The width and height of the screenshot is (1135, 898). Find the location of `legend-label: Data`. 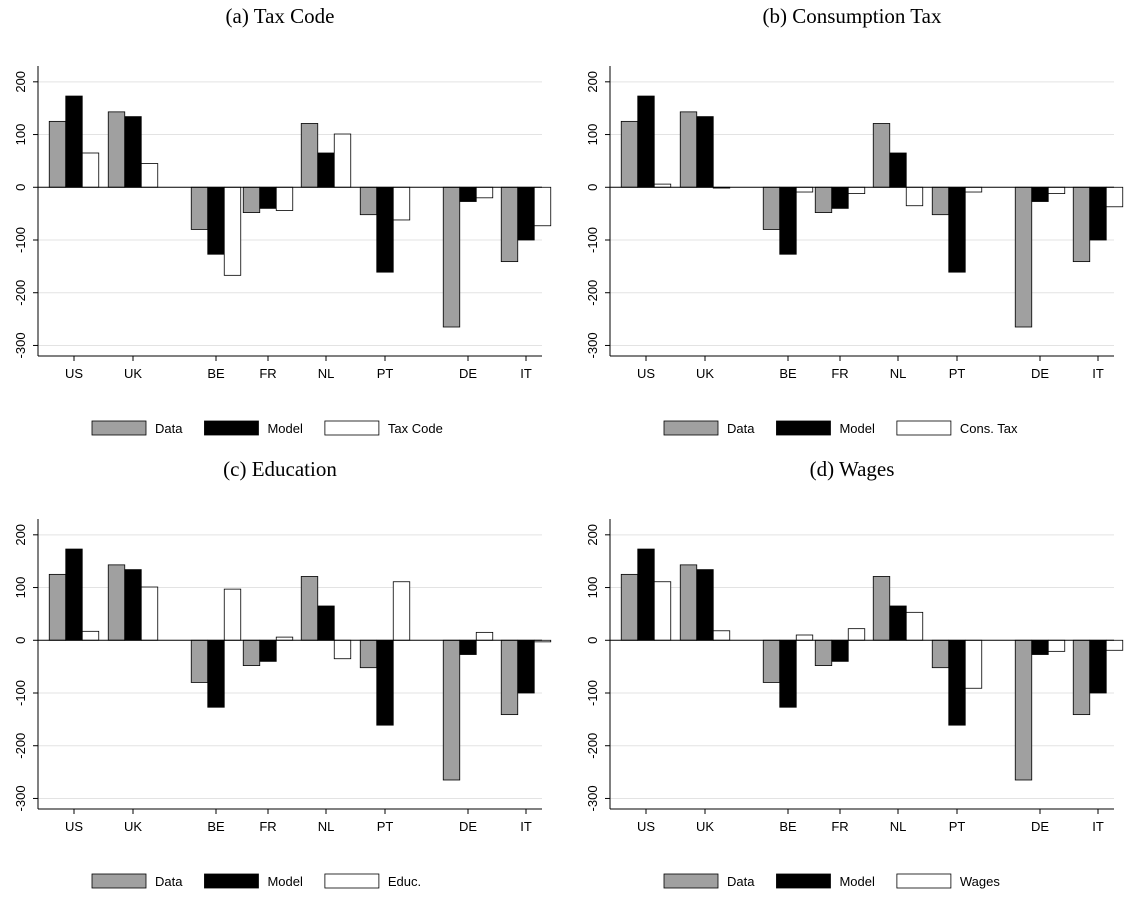

legend-label: Data is located at coordinates (741, 881).